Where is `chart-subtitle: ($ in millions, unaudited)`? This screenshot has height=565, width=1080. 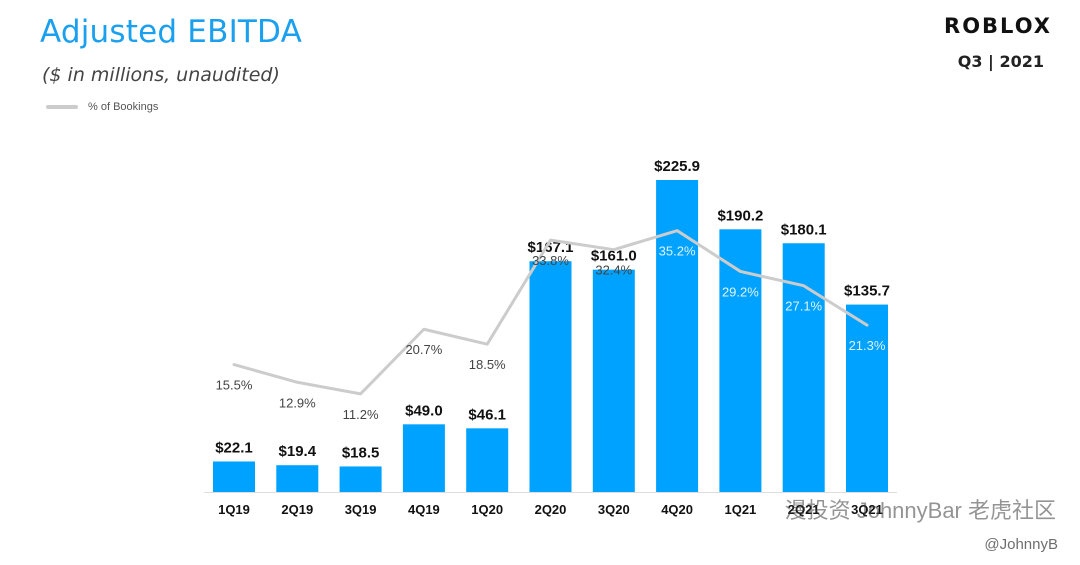 chart-subtitle: ($ in millions, unaudited) is located at coordinates (161, 75).